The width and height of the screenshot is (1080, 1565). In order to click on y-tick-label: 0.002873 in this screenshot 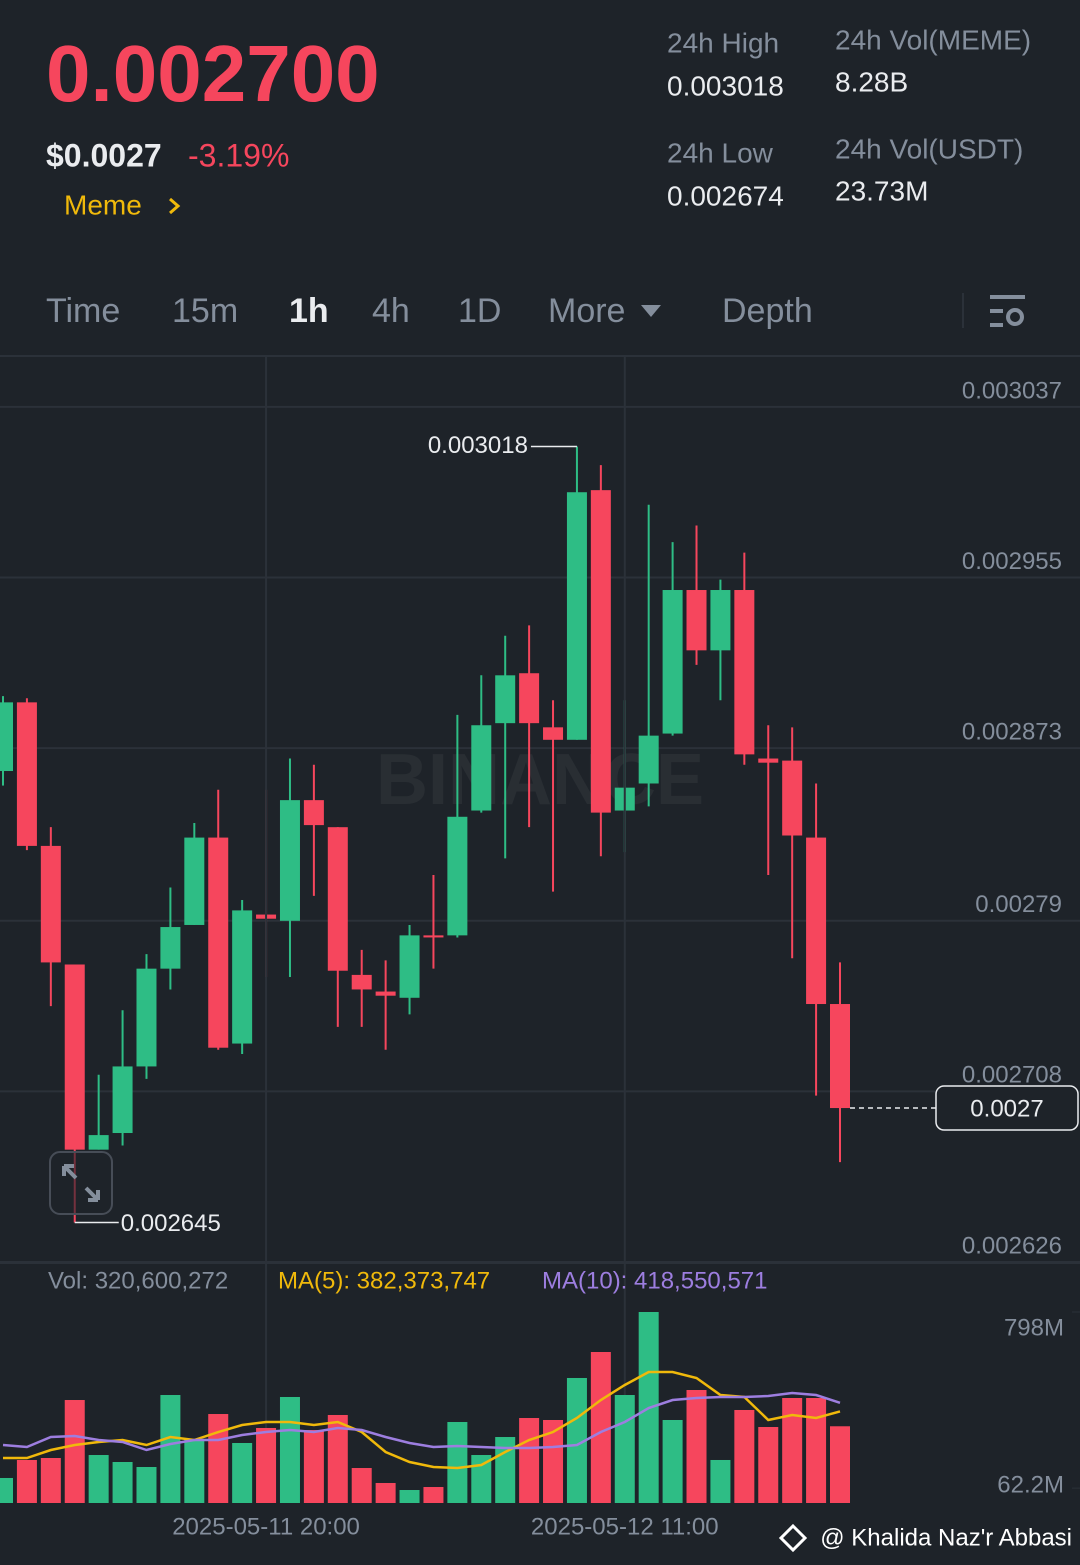, I will do `click(1012, 731)`.